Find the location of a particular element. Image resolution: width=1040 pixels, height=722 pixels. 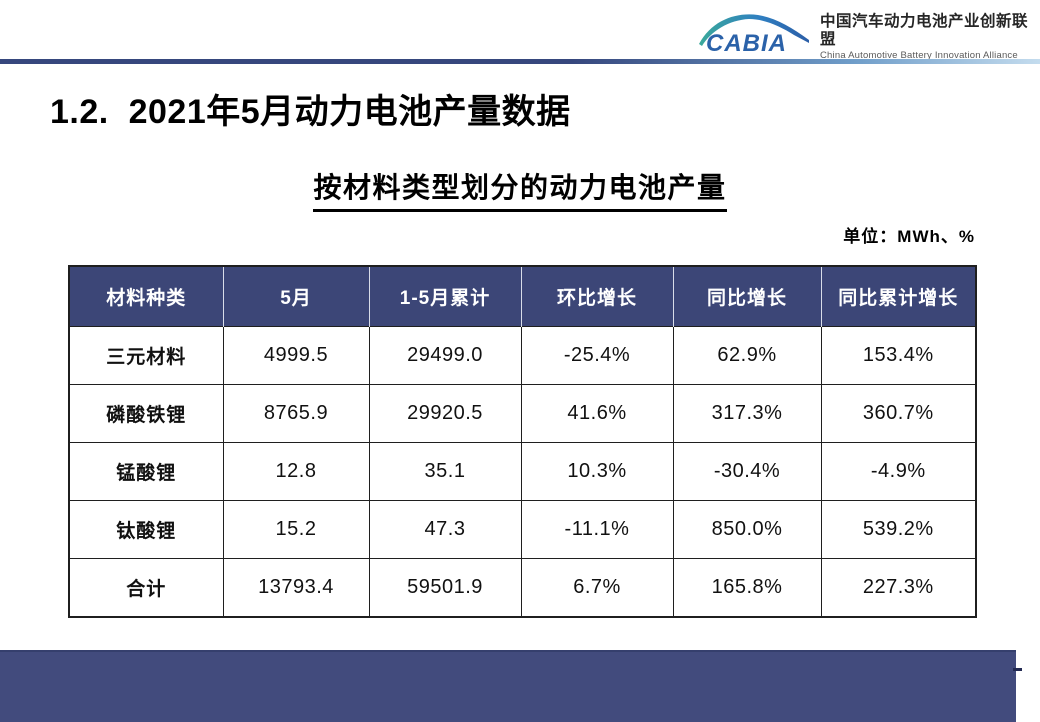

table-header-row: 材料种类 5月 1-5月累计 环比增长 同比增长 同比累计增长 is located at coordinates (522, 296).